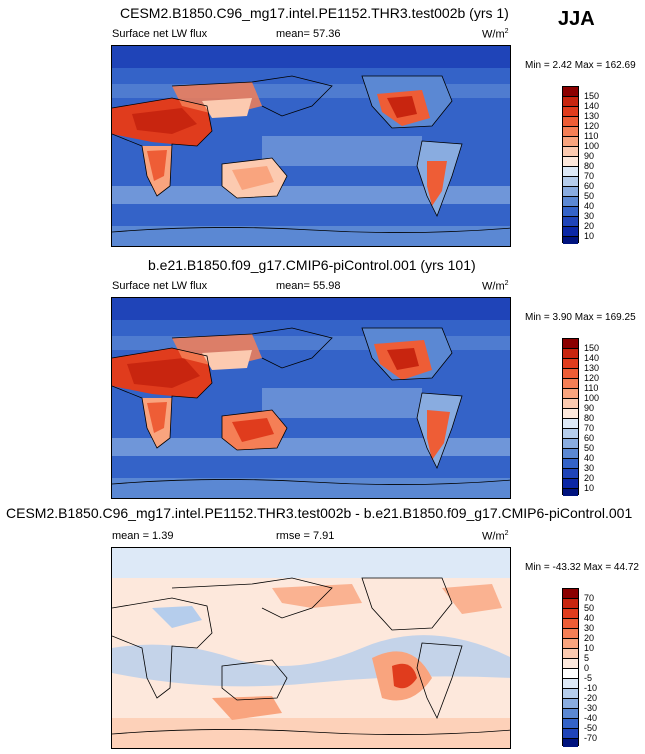  I want to click on panel1-cb-tick: 20, so click(589, 226).